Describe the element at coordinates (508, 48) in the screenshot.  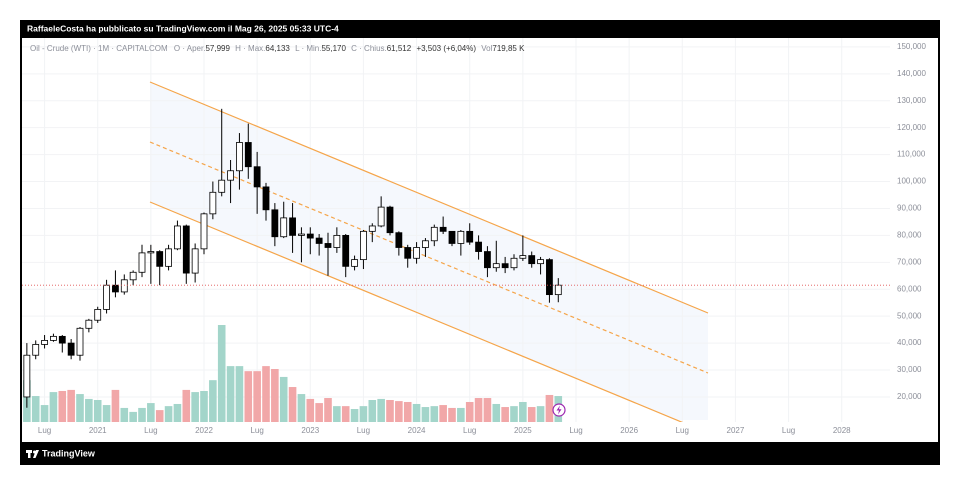
I see `legend-value: 719,85 K` at that location.